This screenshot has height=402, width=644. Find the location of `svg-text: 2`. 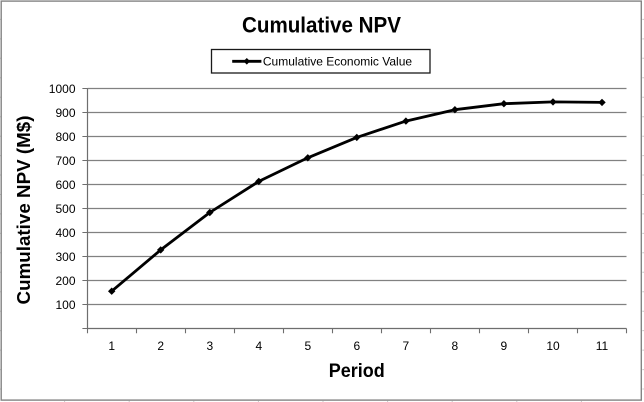

svg-text: 2 is located at coordinates (160, 346).